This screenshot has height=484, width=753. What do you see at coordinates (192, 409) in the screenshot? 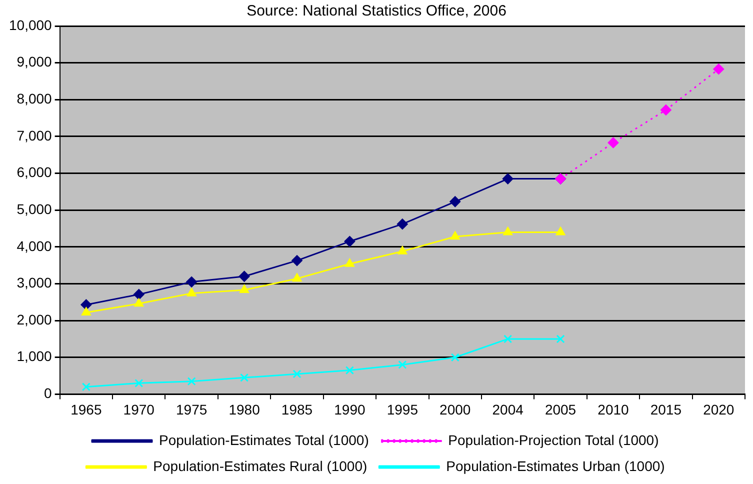
I see `x-tick-label: 1975` at bounding box center [192, 409].